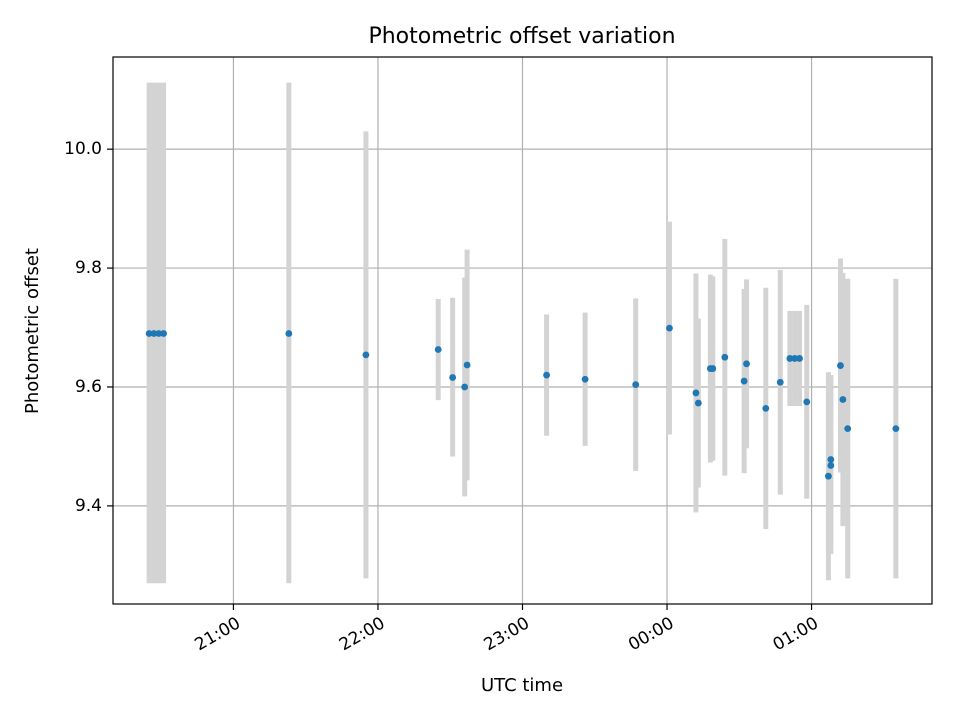 The image size is (960, 720). Describe the element at coordinates (521, 36) in the screenshot. I see `chart-title: Photometric offset variation` at that location.